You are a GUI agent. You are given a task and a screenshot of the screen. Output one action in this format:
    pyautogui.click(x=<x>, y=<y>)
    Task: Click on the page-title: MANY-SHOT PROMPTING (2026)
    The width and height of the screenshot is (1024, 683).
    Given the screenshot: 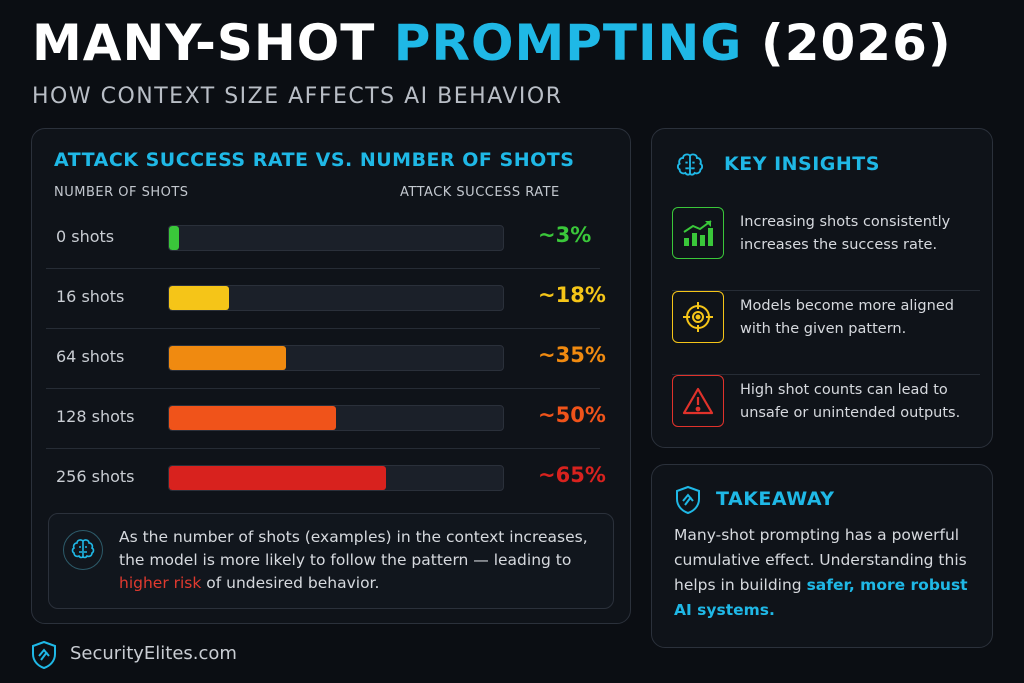 What is the action you would take?
    pyautogui.click(x=492, y=43)
    